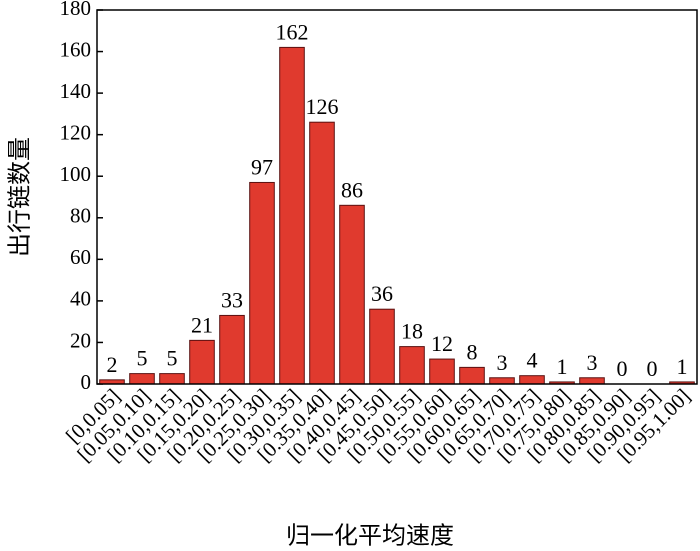 This screenshot has width=700, height=551. What do you see at coordinates (370, 536) in the screenshot?
I see `x-axis-title: 归一化平均速度` at bounding box center [370, 536].